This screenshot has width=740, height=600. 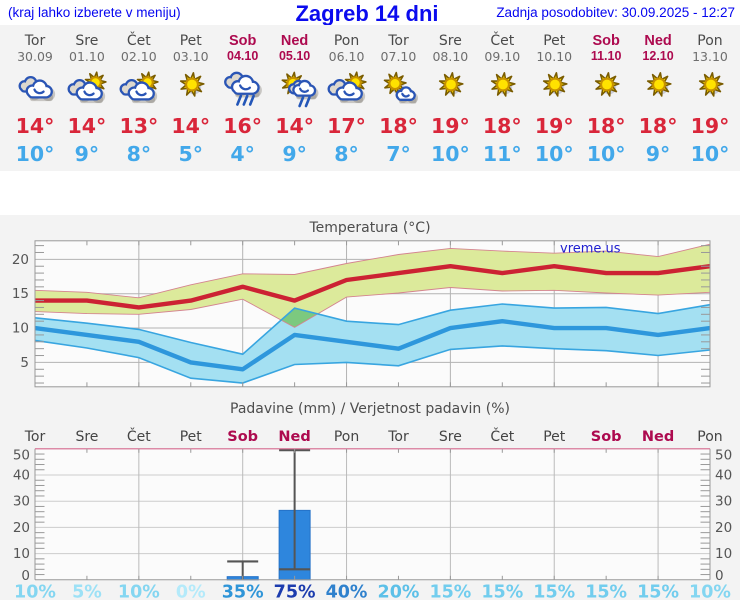 I want to click on day-date: 04.10, so click(x=243, y=55).